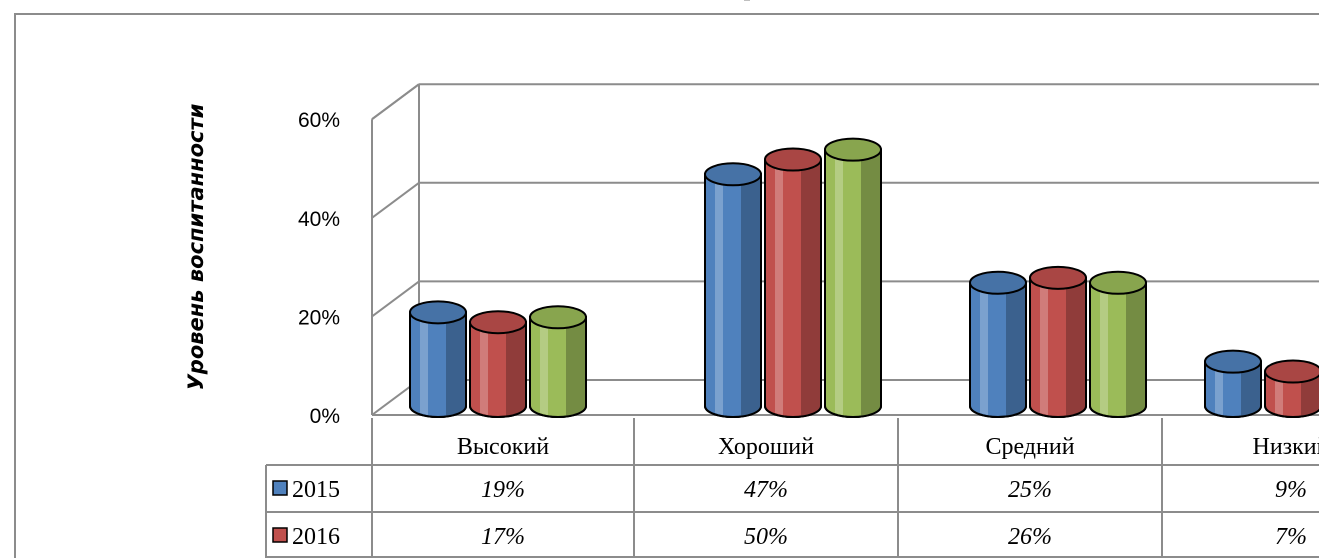  I want to click on series-name: 2015, so click(316, 490).